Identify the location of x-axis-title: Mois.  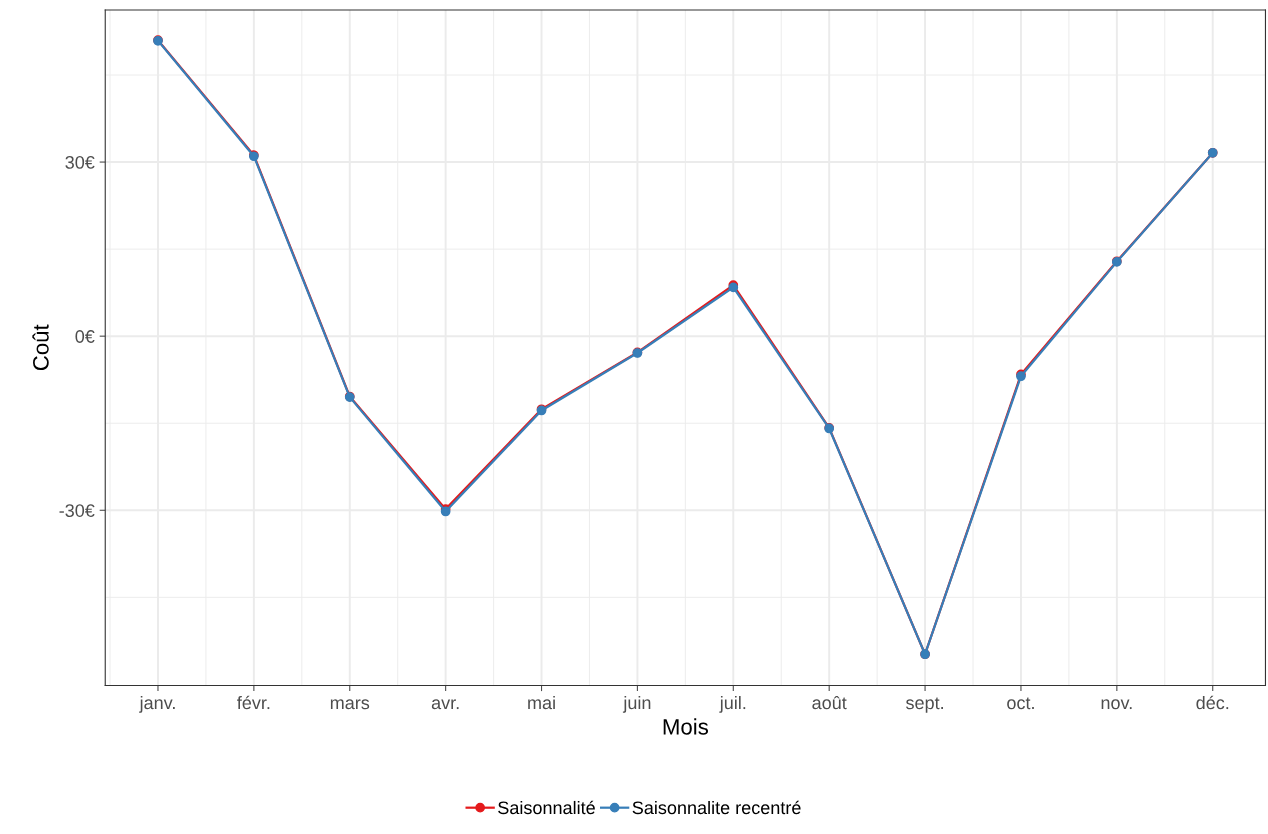
(686, 726).